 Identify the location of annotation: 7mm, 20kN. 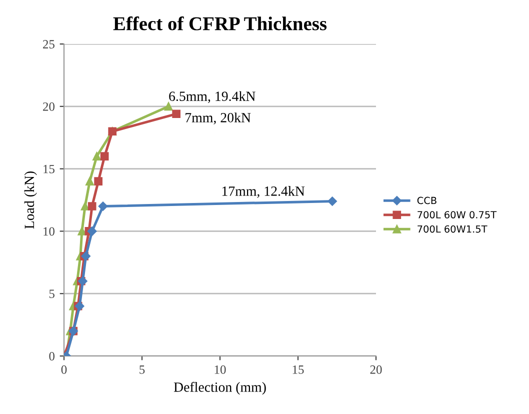
(218, 118).